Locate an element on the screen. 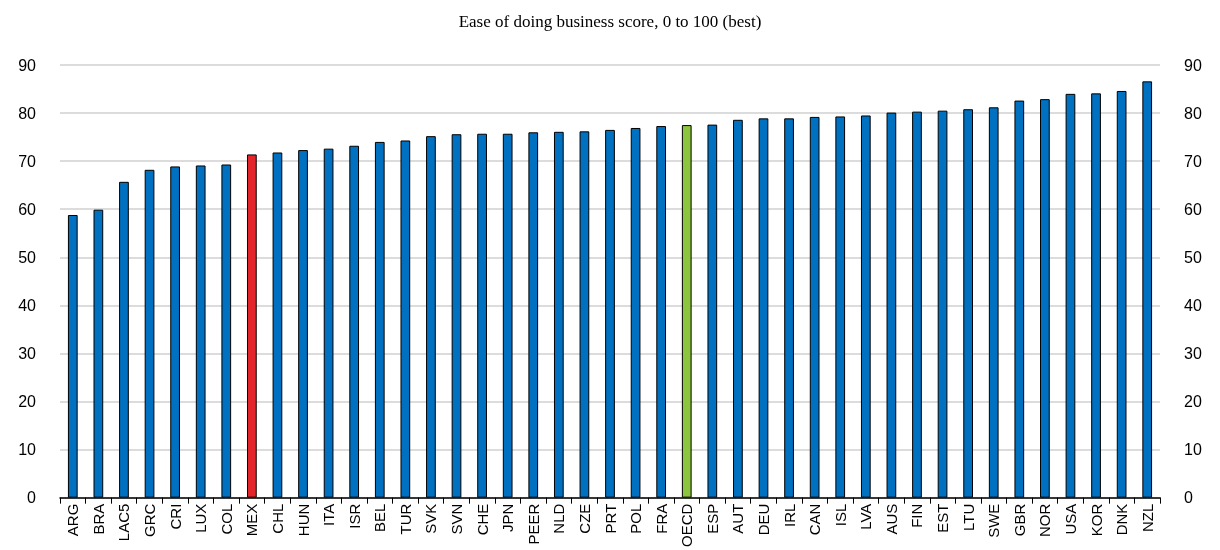 This screenshot has height=550, width=1220. x-tick-label: CHL is located at coordinates (277, 518).